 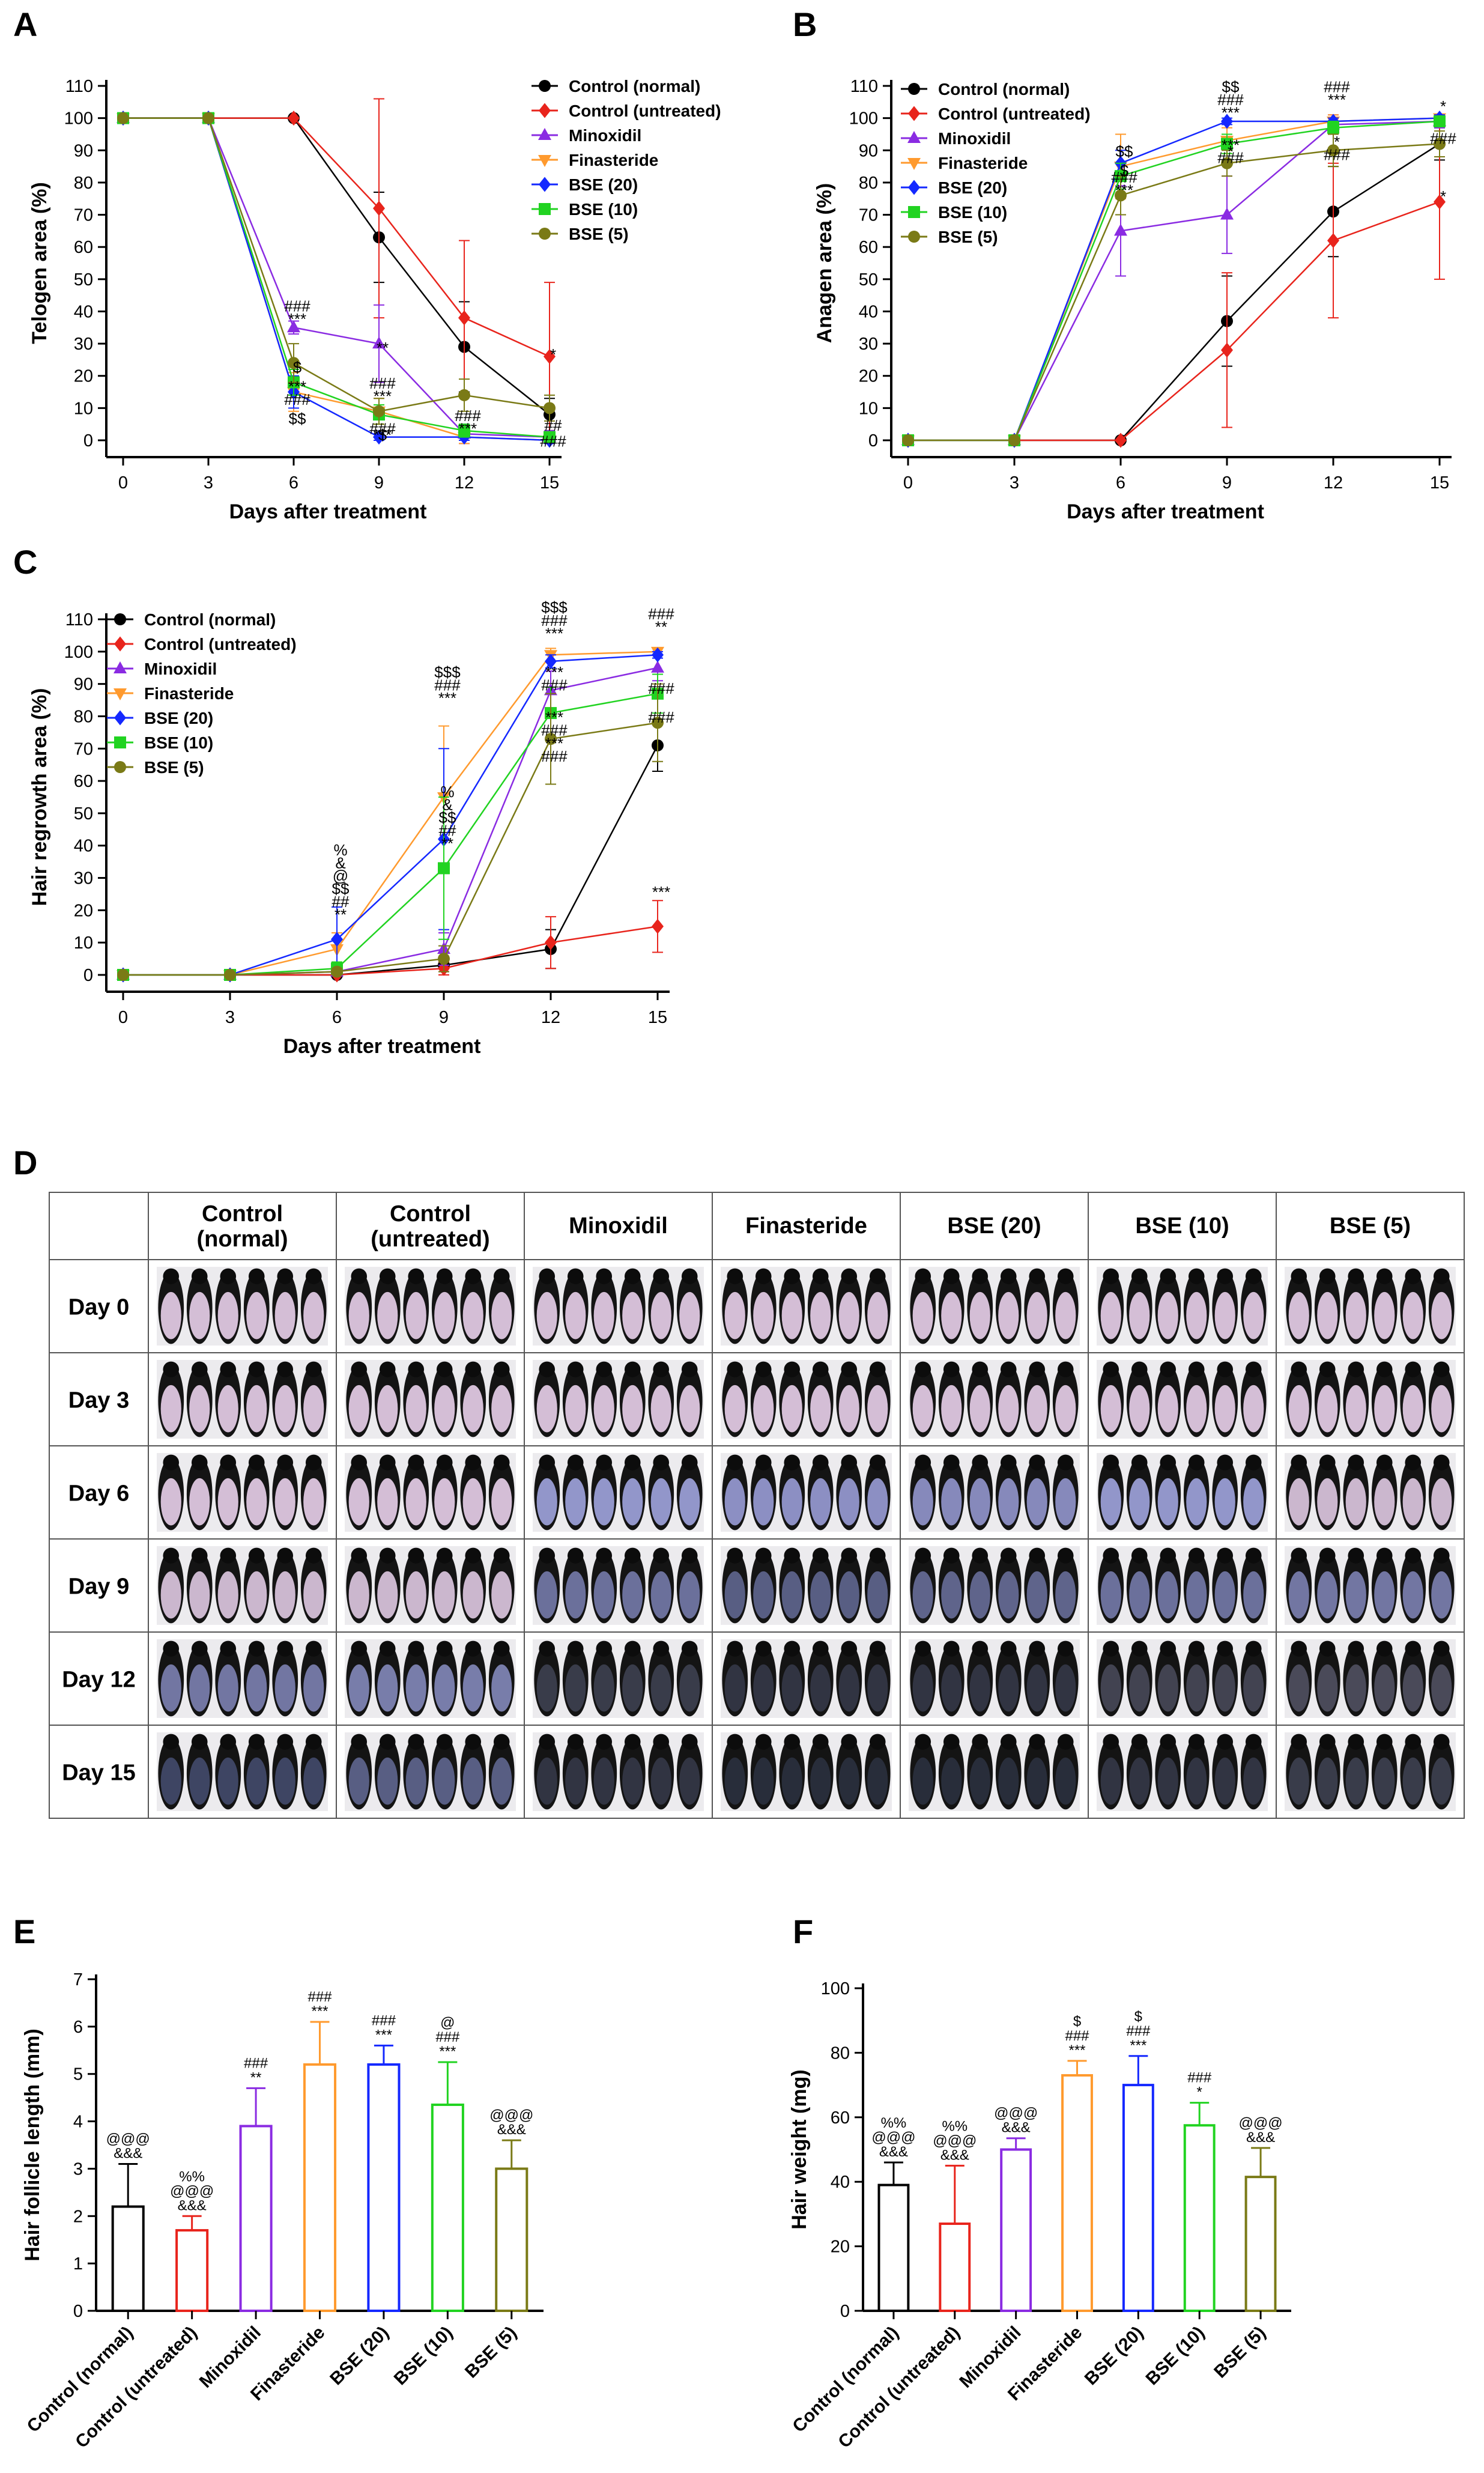 What do you see at coordinates (423, 2356) in the screenshot?
I see `x-tick-label: BSE (10)` at bounding box center [423, 2356].